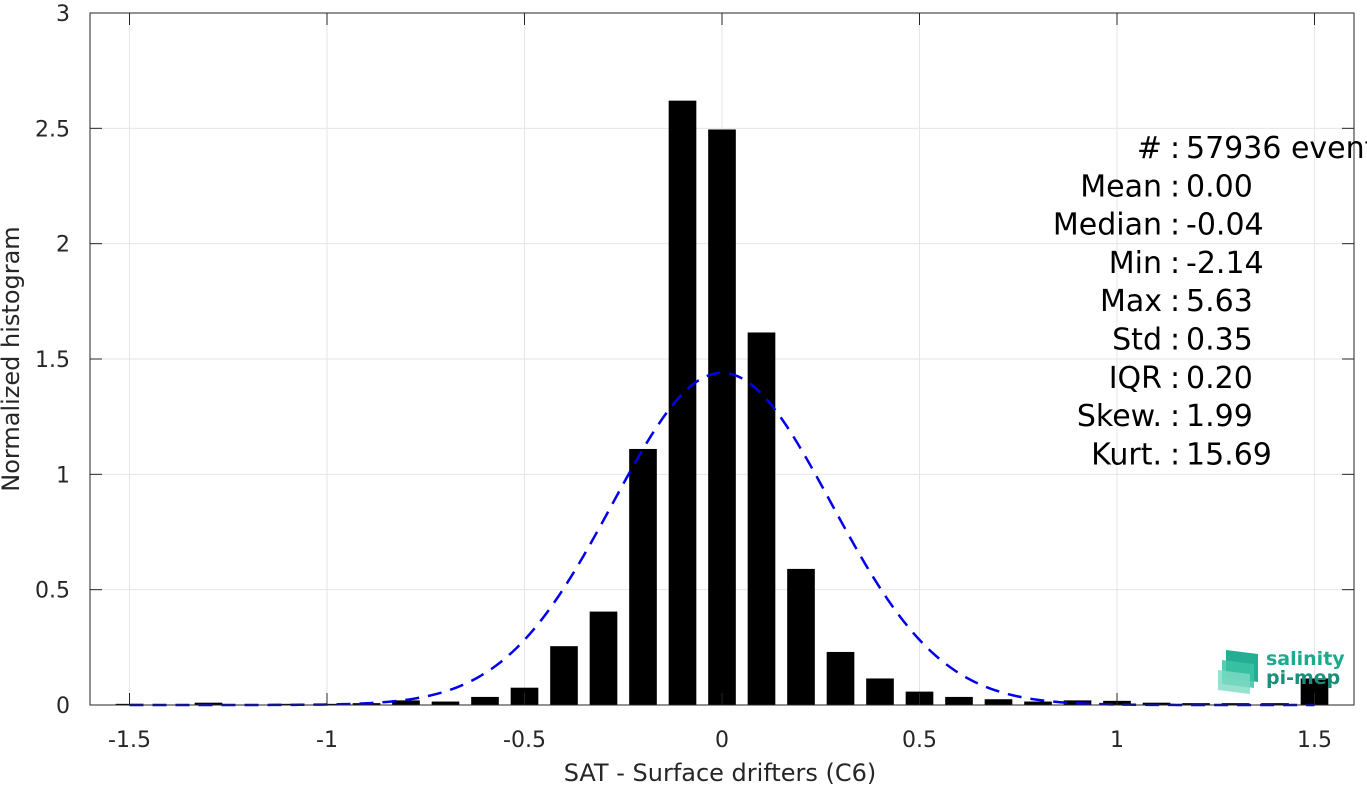 This screenshot has height=785, width=1367. Describe the element at coordinates (1137, 340) in the screenshot. I see `stat-label: Std` at that location.